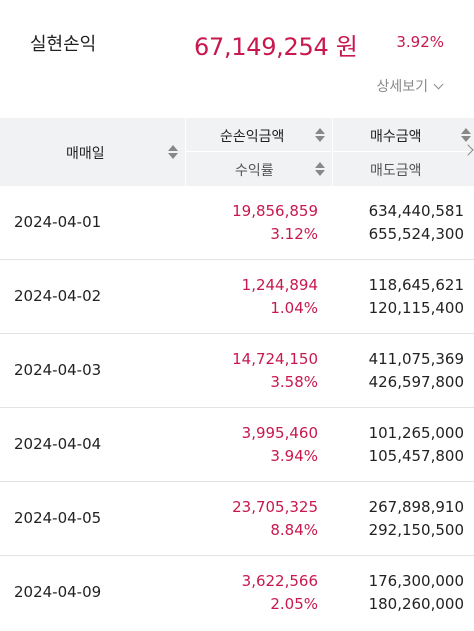 The height and width of the screenshot is (631, 474). Describe the element at coordinates (402, 87) in the screenshot. I see `detail-view-label: 상세보기` at that location.